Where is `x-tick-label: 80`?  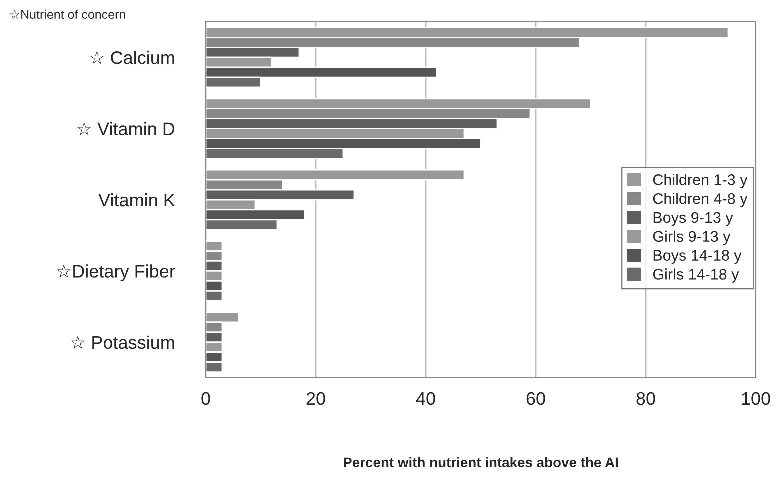 x-tick-label: 80 is located at coordinates (646, 399).